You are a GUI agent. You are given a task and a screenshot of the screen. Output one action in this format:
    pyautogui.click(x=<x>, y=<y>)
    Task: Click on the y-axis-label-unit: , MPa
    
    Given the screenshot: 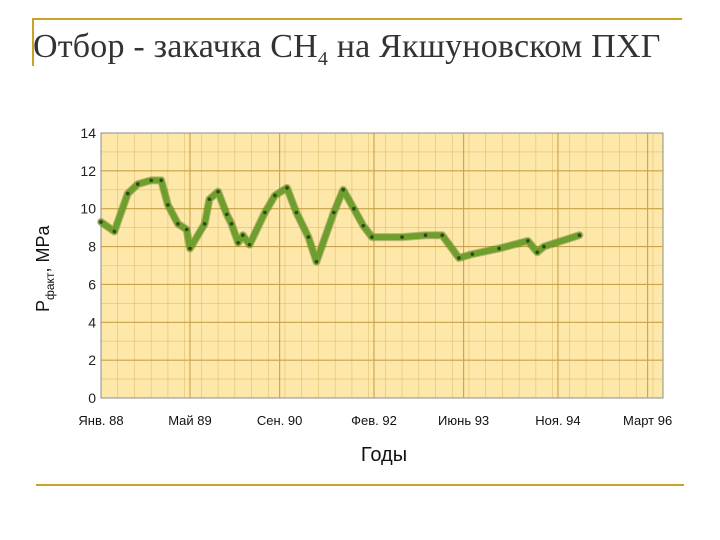 What is the action you would take?
    pyautogui.click(x=43, y=249)
    